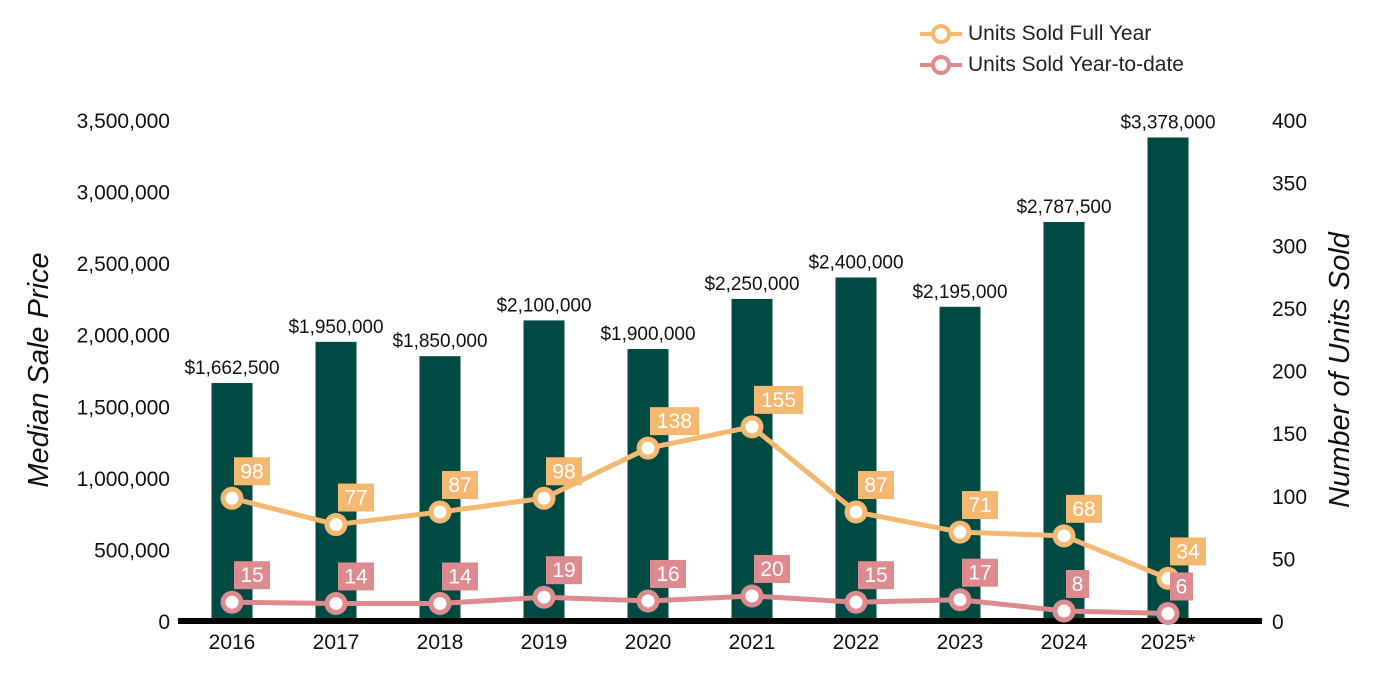 The height and width of the screenshot is (700, 1400). What do you see at coordinates (1289, 497) in the screenshot?
I see `right-tick-label: 100` at bounding box center [1289, 497].